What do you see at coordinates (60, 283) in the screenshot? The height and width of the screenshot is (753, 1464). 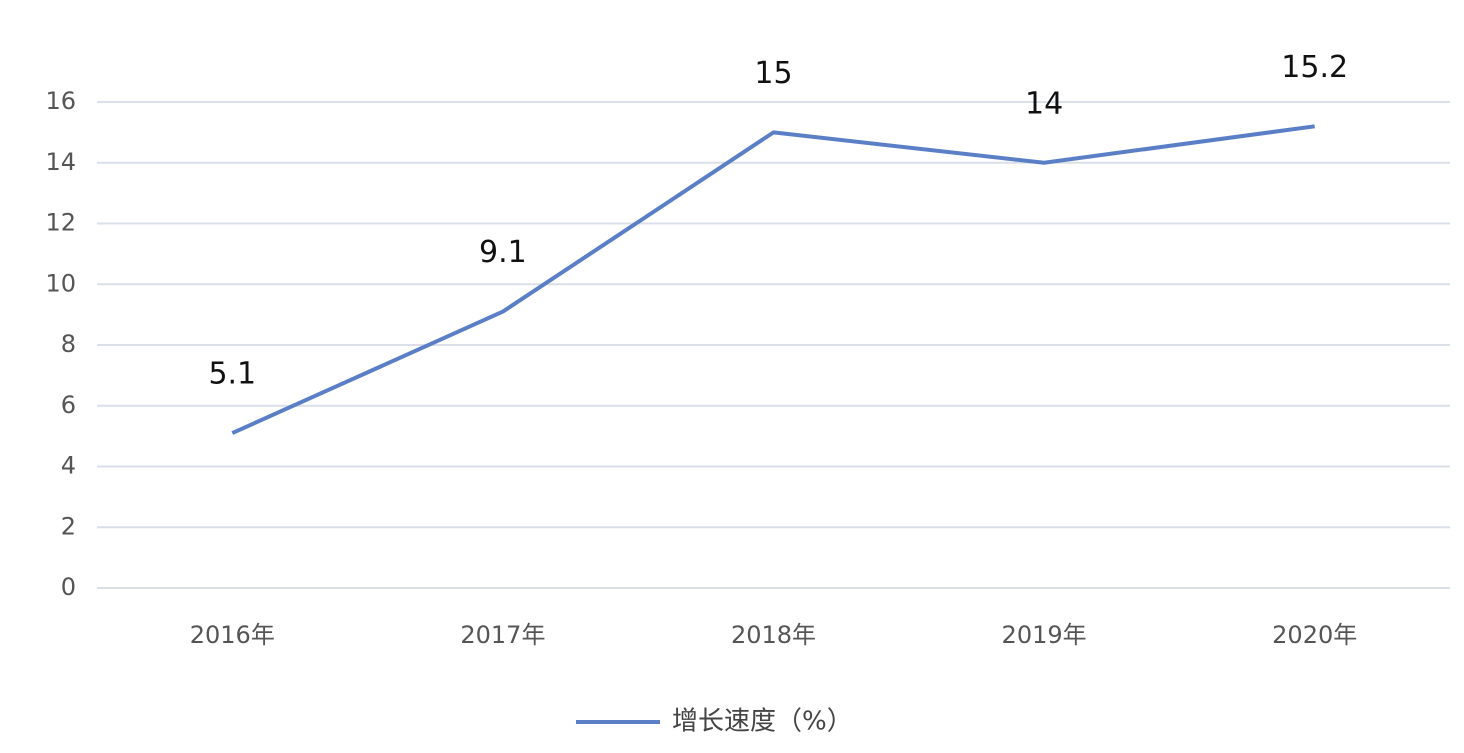 I see `y-tick-label: 10` at bounding box center [60, 283].